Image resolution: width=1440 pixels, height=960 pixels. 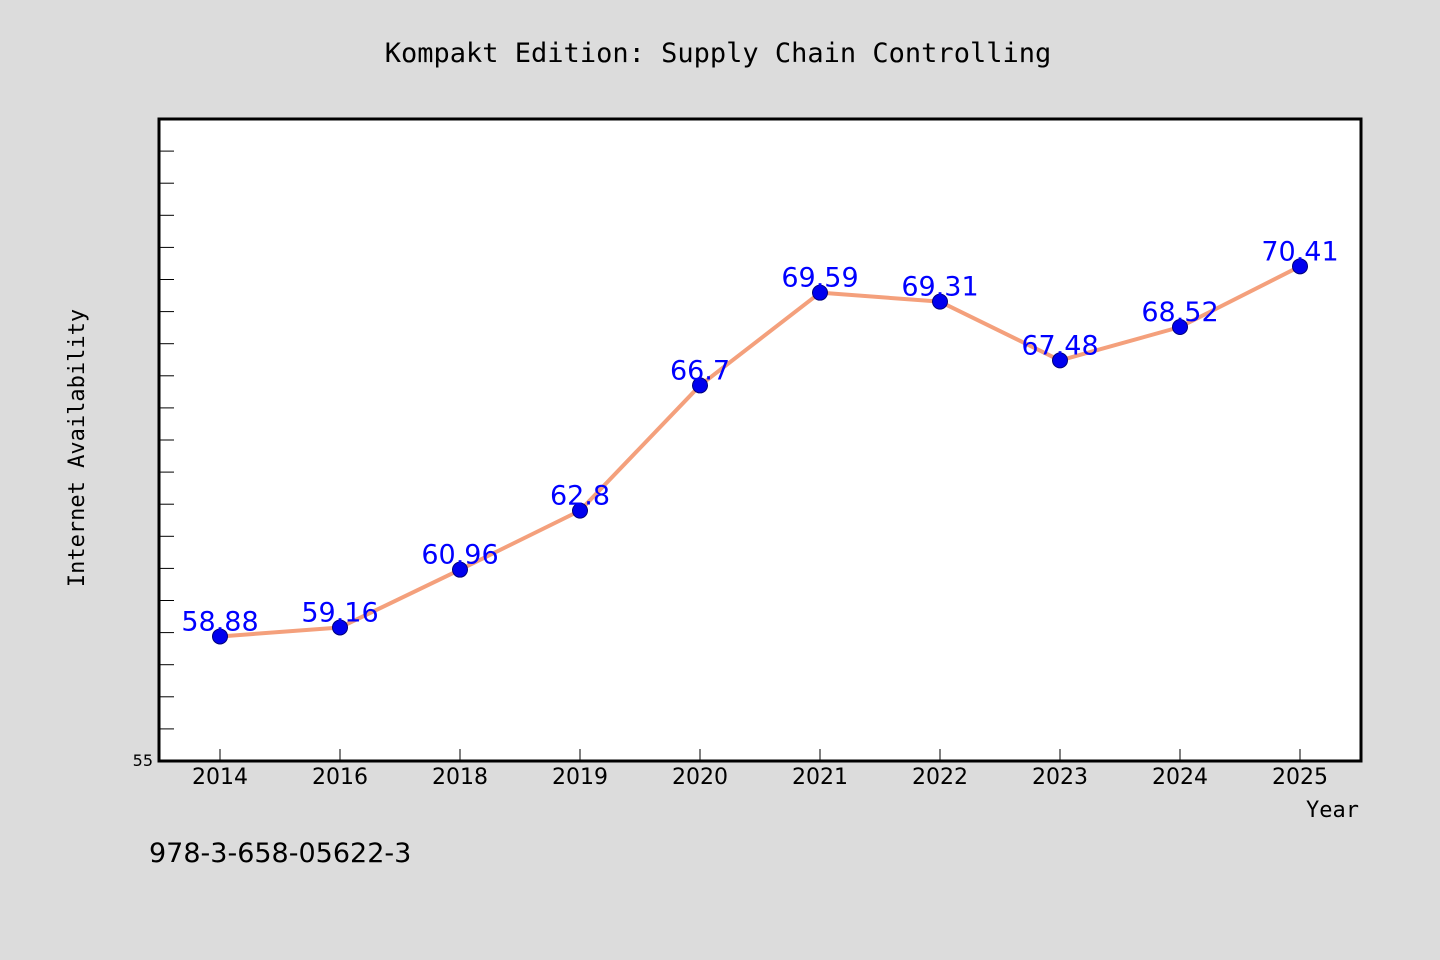 I want to click on x-tick-label: 2019, so click(x=580, y=777).